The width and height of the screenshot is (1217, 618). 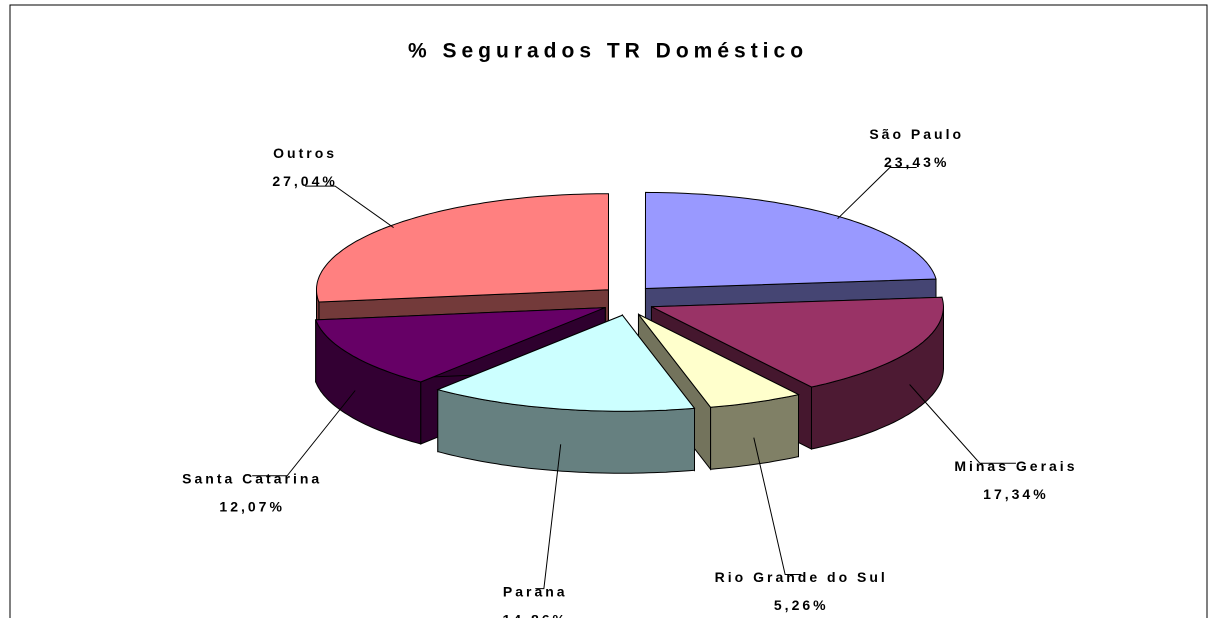 What do you see at coordinates (1015, 466) in the screenshot?
I see `slice-label: Minas Gerais` at bounding box center [1015, 466].